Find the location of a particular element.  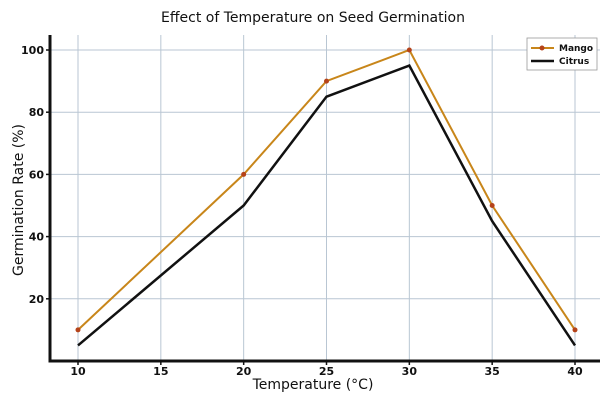

x-tick-label: 35 is located at coordinates (492, 371).